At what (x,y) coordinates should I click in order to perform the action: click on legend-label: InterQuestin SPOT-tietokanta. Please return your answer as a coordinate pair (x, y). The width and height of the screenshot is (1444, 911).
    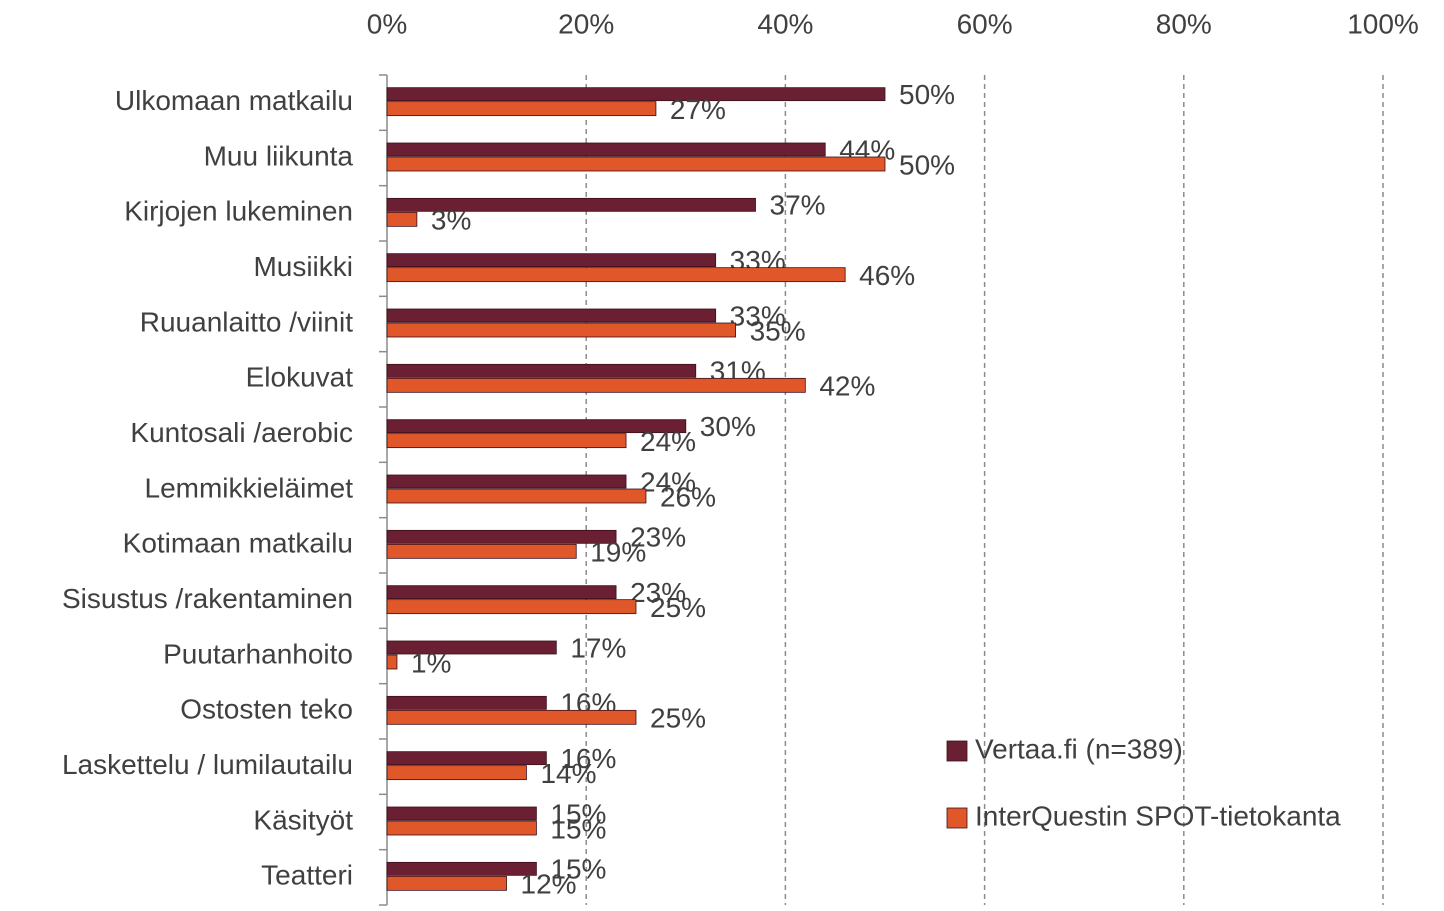
    Looking at the image, I should click on (1158, 815).